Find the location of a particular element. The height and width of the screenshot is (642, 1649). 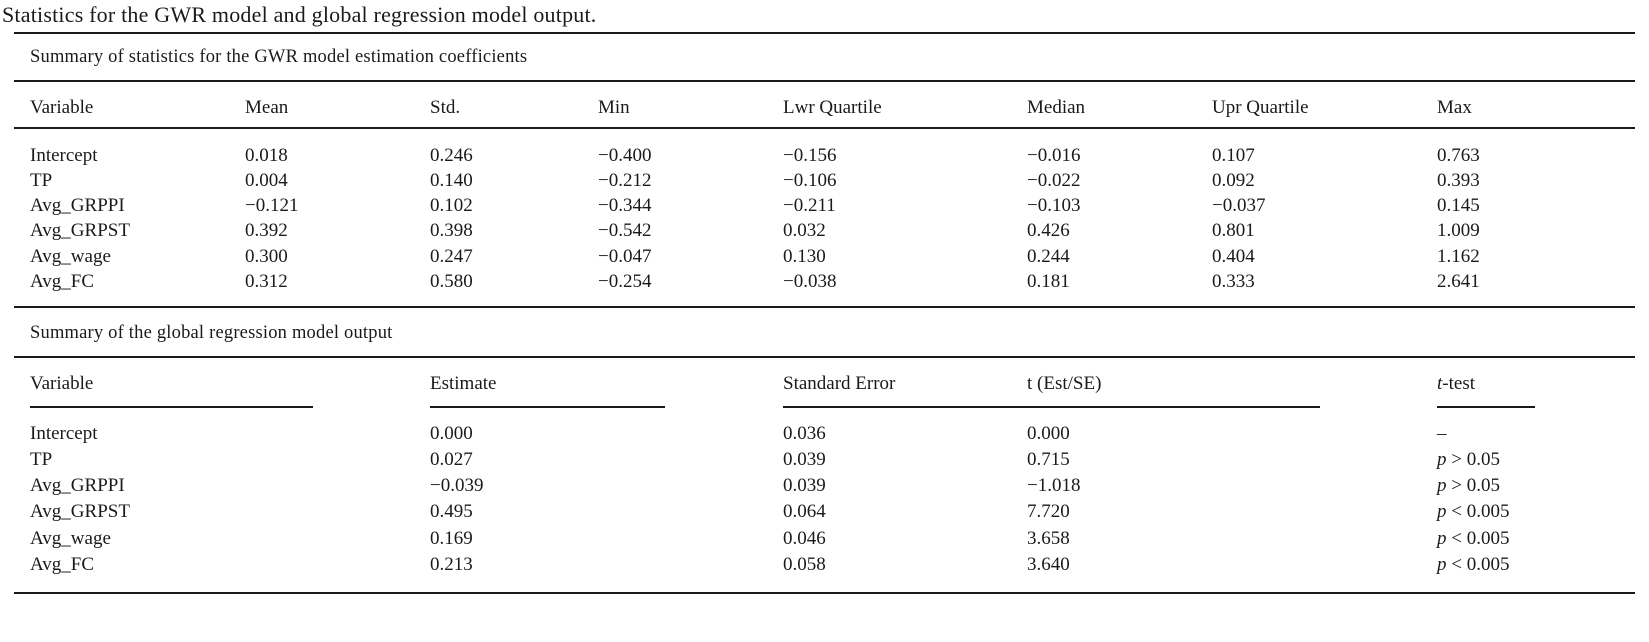

gwr-title-rule is located at coordinates (824, 81).